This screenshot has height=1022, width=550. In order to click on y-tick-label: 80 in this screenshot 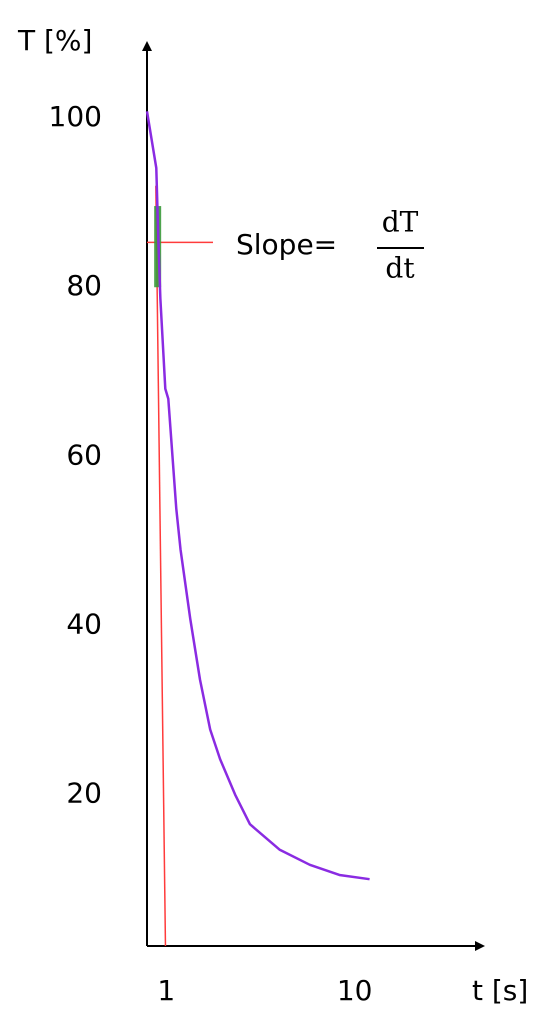, I will do `click(84, 285)`.